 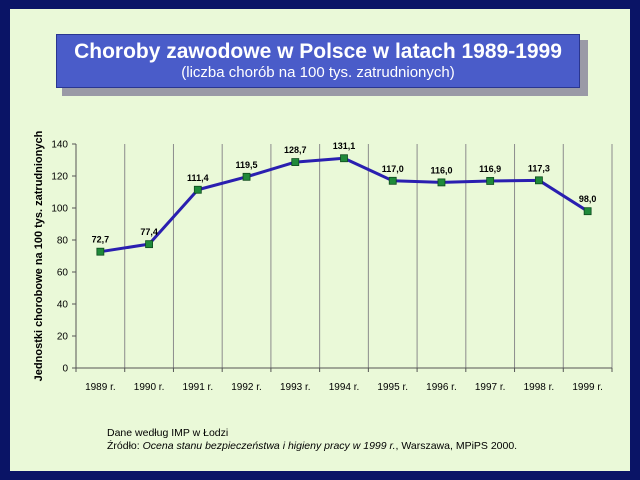 What do you see at coordinates (65, 369) in the screenshot?
I see `y-tick-label: 0` at bounding box center [65, 369].